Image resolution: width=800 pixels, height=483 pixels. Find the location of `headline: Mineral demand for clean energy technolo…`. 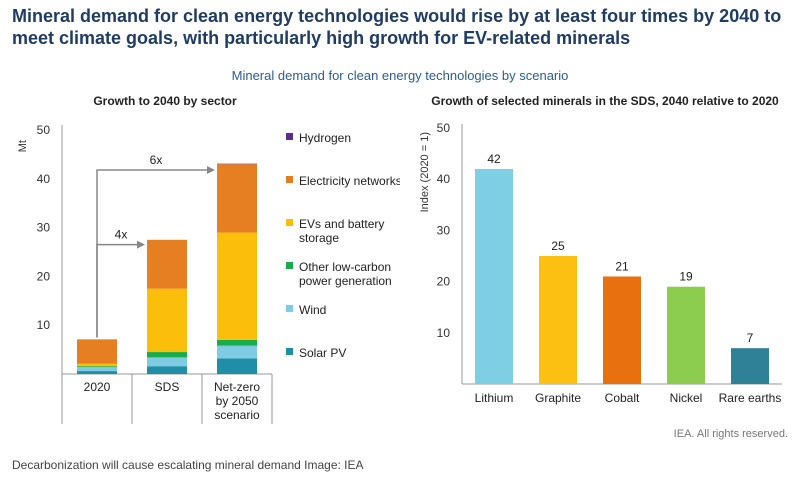

headline: Mineral demand for clean energy technolo… is located at coordinates (397, 27).